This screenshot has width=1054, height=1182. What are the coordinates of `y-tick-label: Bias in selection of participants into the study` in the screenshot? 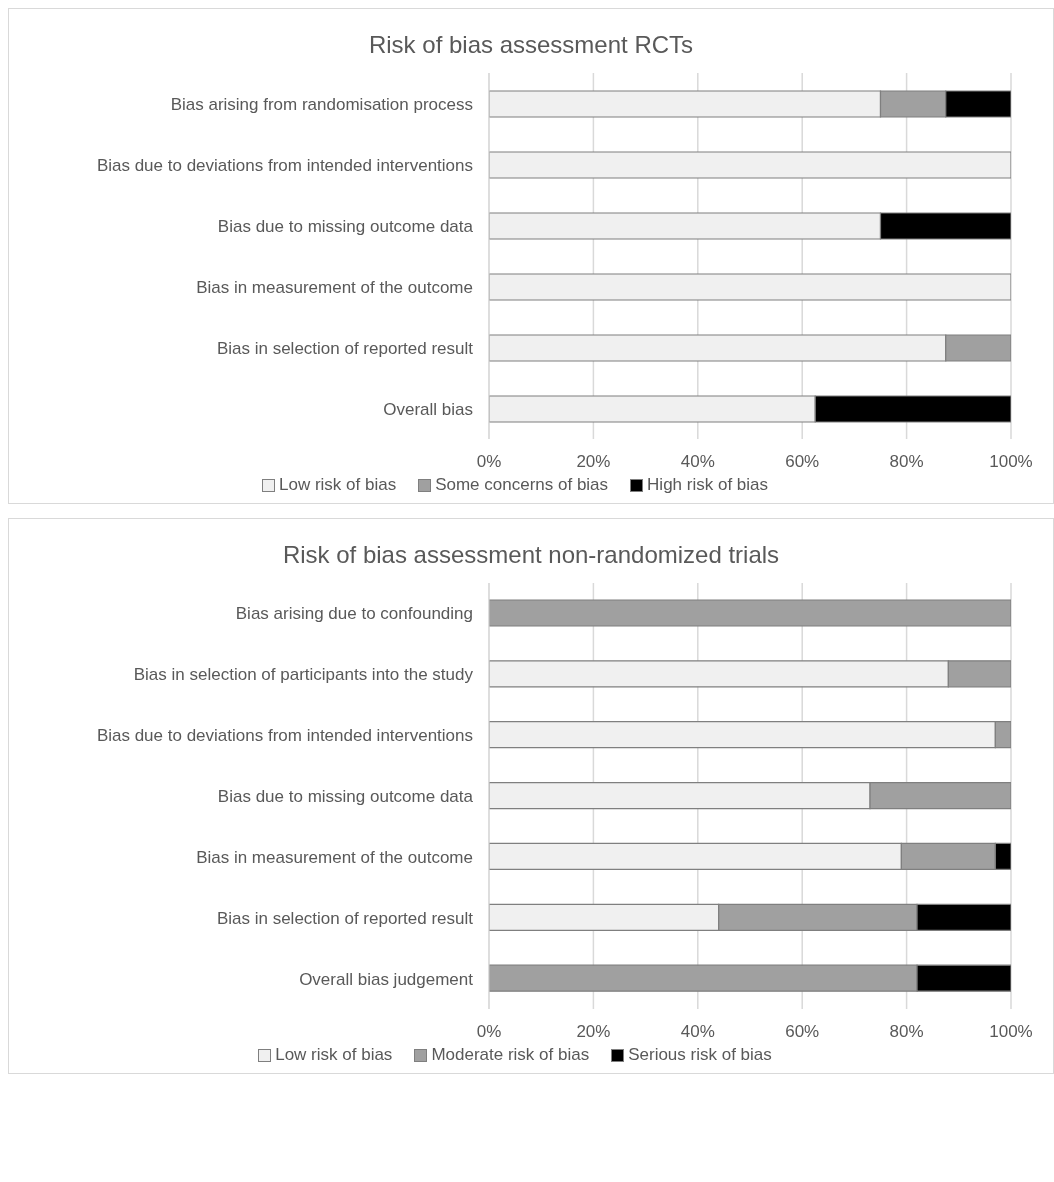 It's located at (303, 675).